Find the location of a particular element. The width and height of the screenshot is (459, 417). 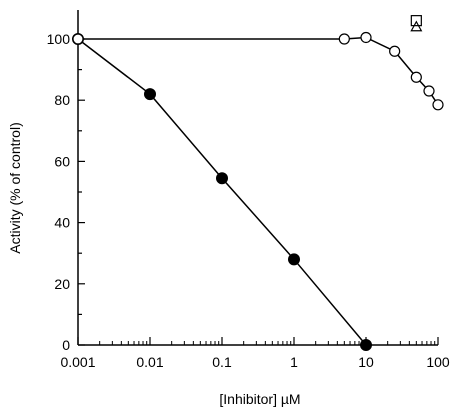

x-tick-label: 10 is located at coordinates (366, 362).